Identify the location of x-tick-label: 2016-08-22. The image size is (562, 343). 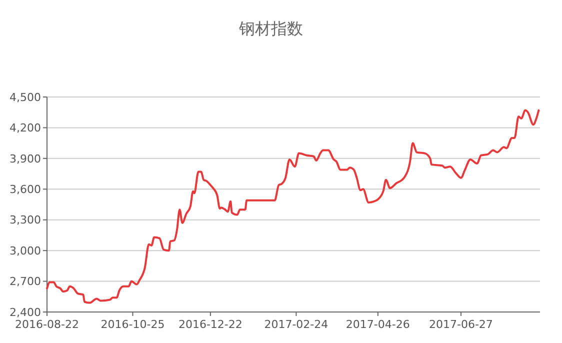
(47, 324).